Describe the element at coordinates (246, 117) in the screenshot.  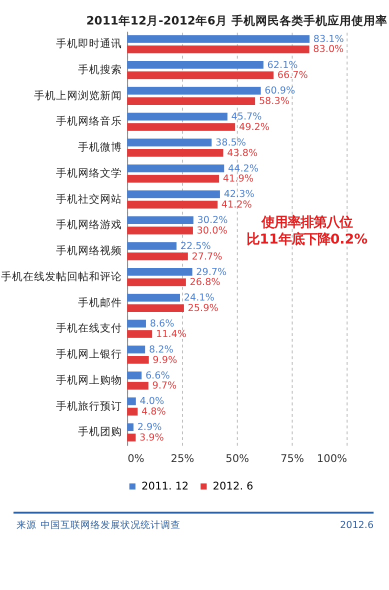
I see `data-label: 45.7%` at that location.